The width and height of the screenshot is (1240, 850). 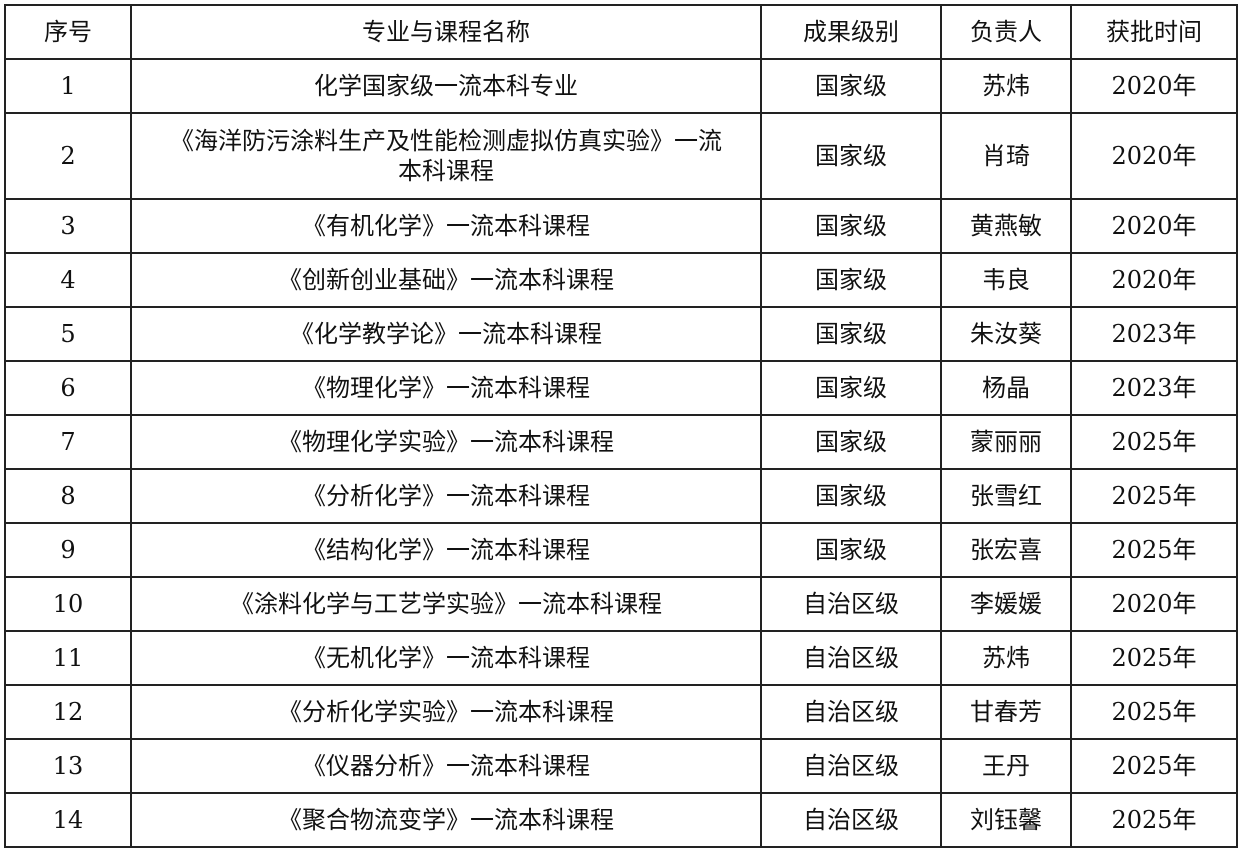 What do you see at coordinates (68, 280) in the screenshot?
I see `cell-no: 4` at bounding box center [68, 280].